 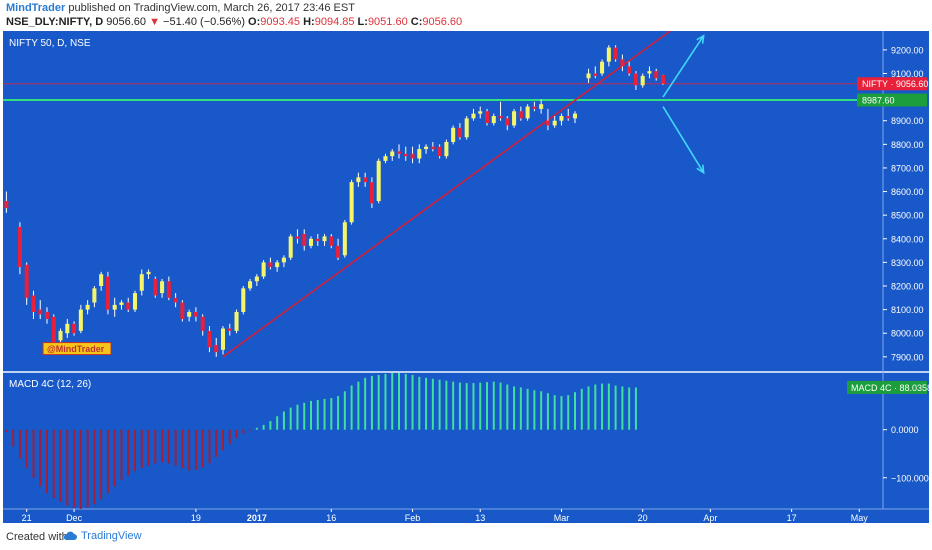 What do you see at coordinates (37, 537) in the screenshot?
I see `created-with-text: Created with` at bounding box center [37, 537].